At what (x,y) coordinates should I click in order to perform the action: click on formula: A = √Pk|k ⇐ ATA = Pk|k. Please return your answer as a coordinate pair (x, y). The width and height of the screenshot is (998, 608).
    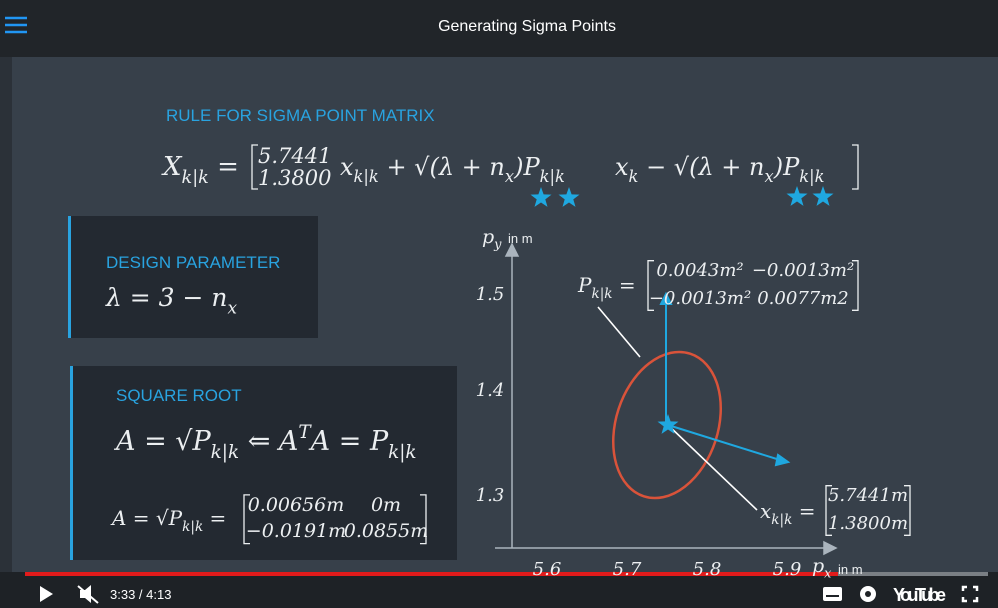
    Looking at the image, I should click on (265, 442).